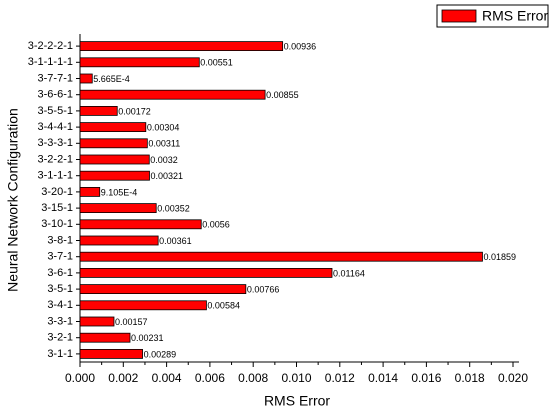 Image resolution: width=550 pixels, height=410 pixels. I want to click on y-tick-label: 3-3-3-1, so click(55, 143).